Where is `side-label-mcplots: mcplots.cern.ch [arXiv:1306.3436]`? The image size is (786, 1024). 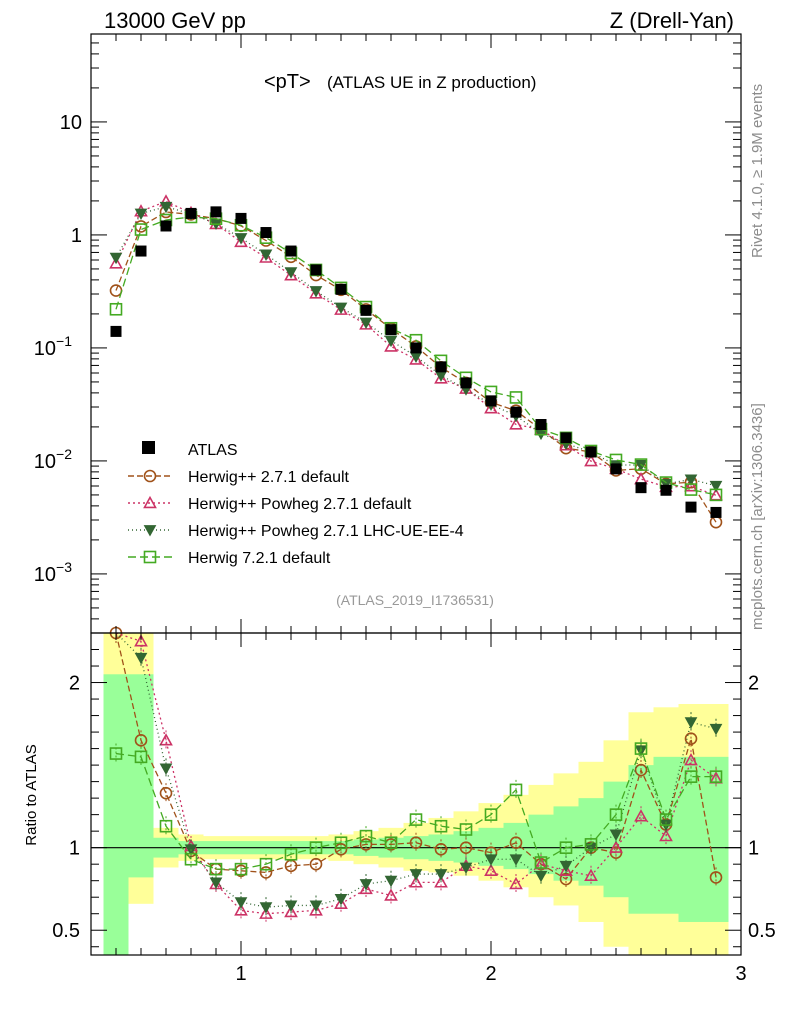 side-label-mcplots: mcplots.cern.ch [arXiv:1306.3436] is located at coordinates (757, 516).